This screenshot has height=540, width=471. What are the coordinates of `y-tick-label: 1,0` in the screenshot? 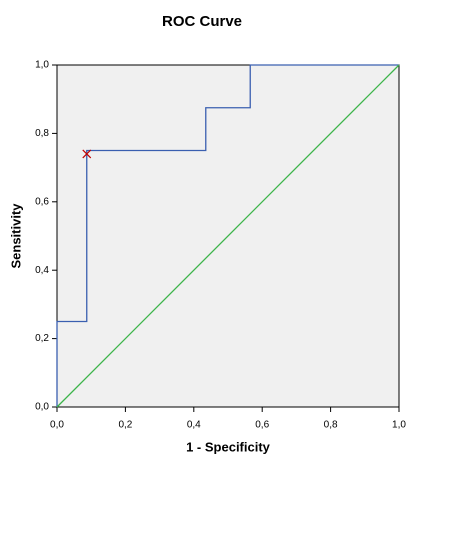 It's located at (42, 65).